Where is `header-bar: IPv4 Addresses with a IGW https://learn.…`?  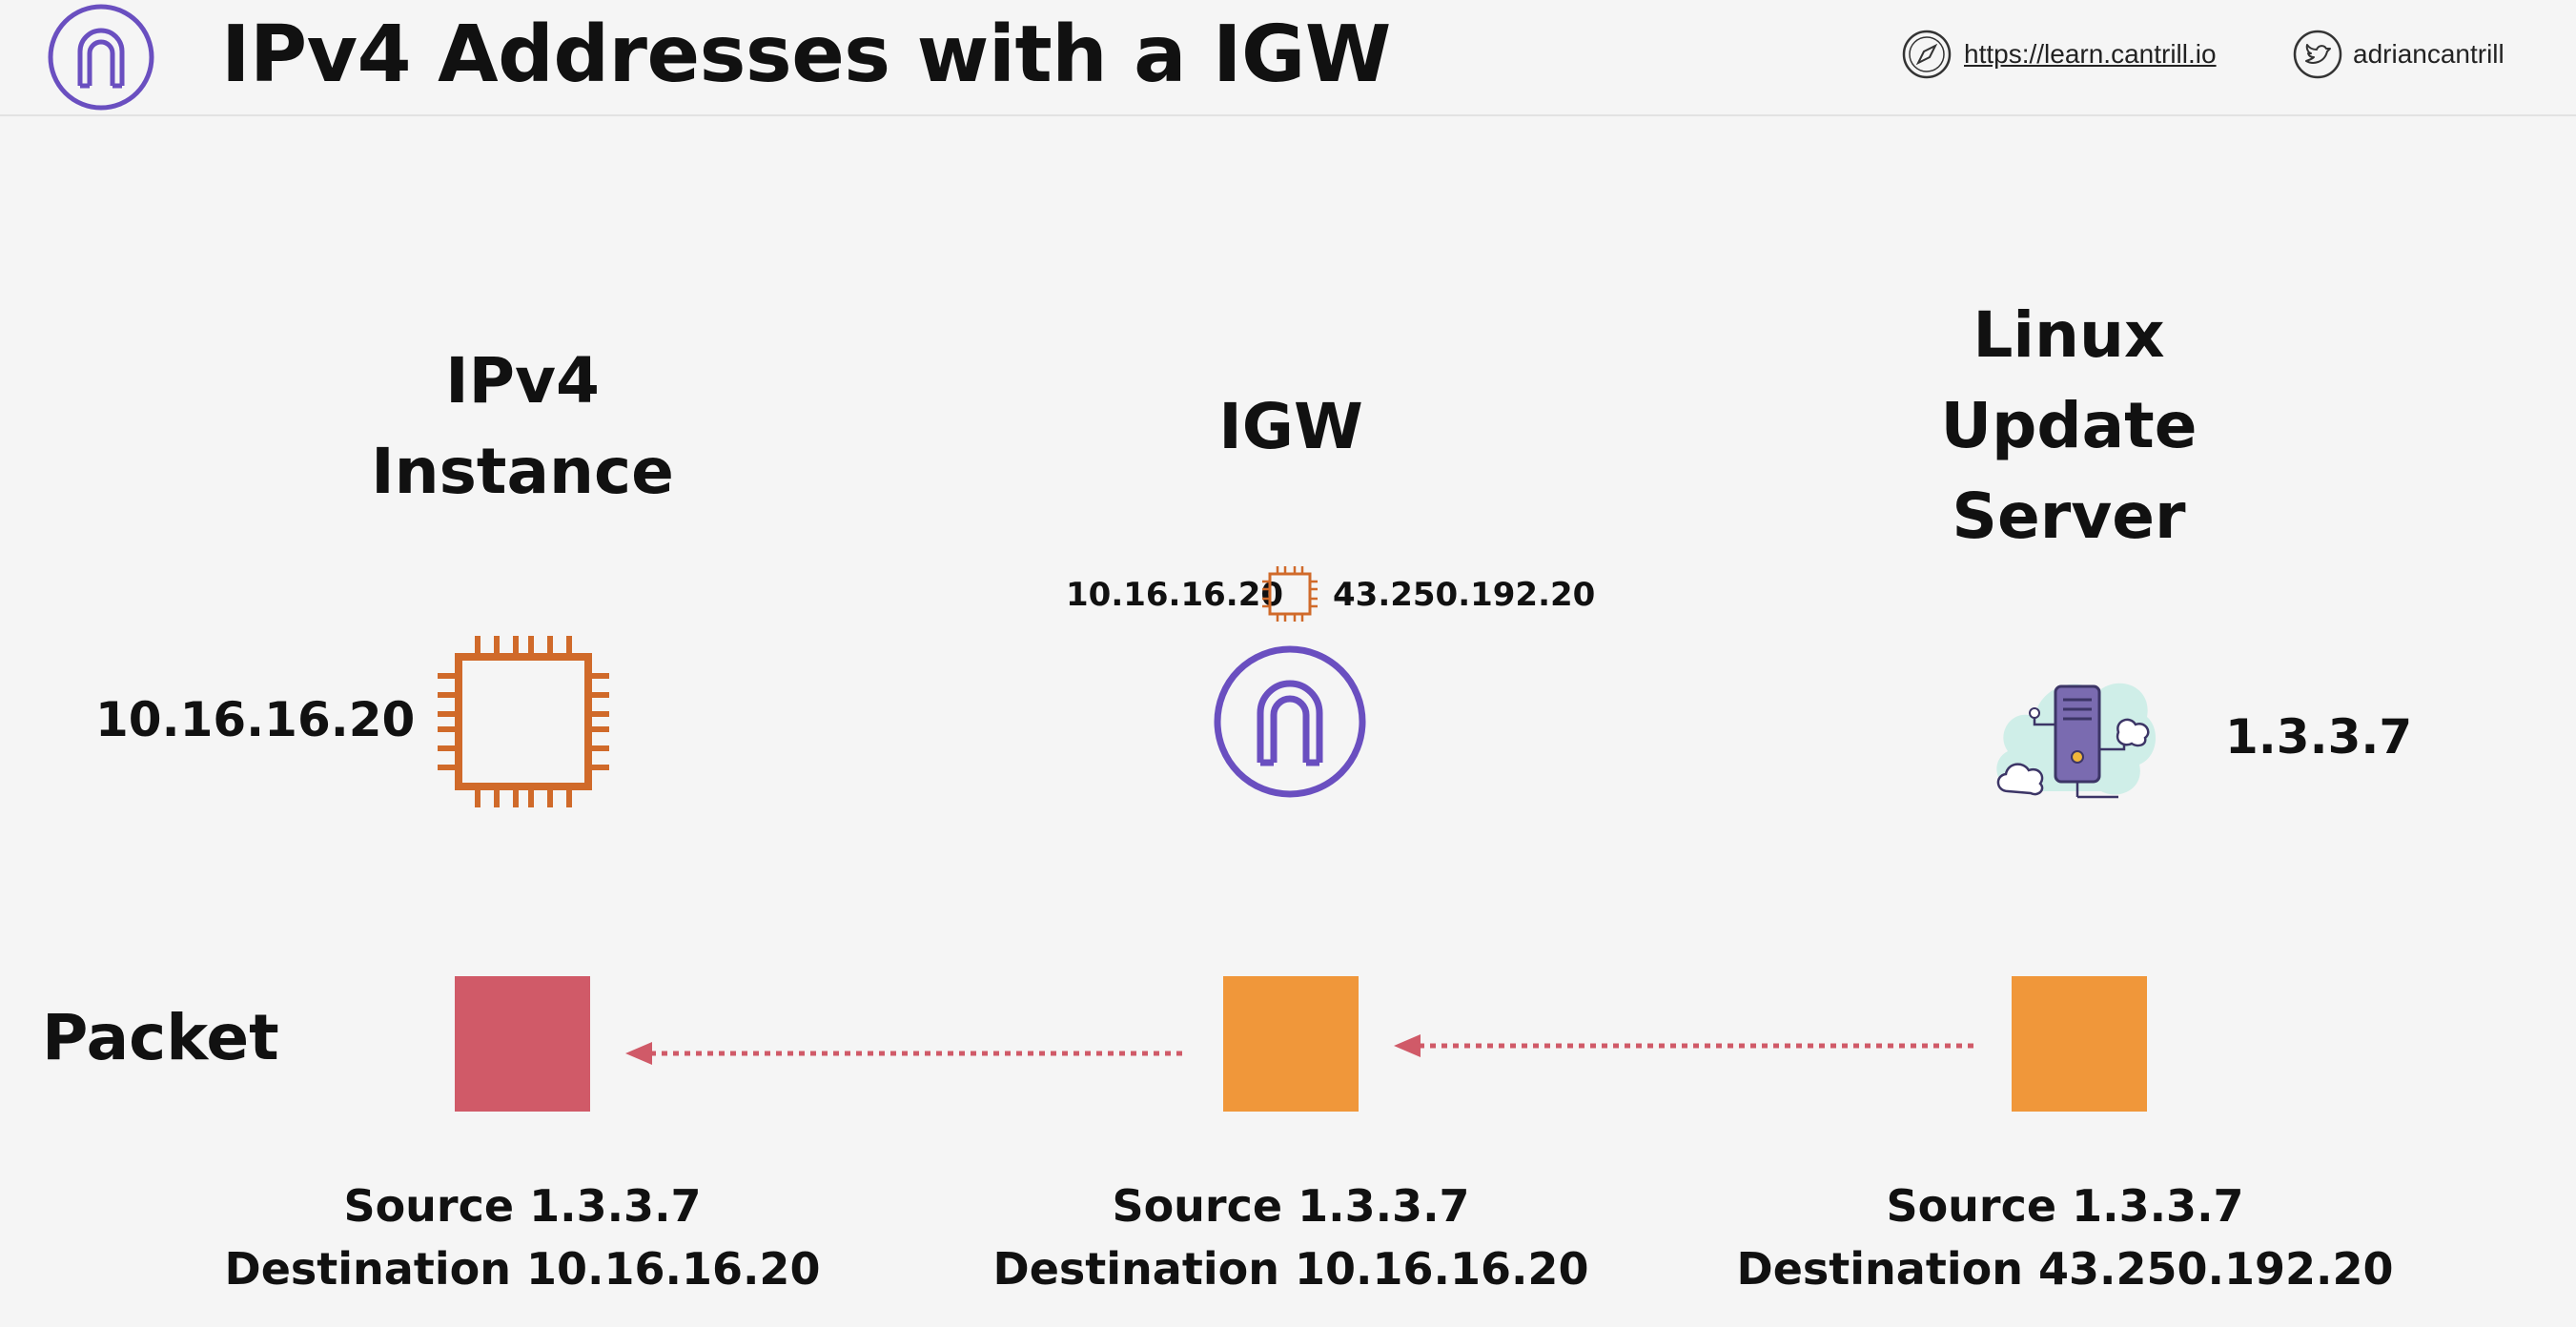
header-bar: IPv4 Addresses with a IGW https://learn.… is located at coordinates (1288, 58).